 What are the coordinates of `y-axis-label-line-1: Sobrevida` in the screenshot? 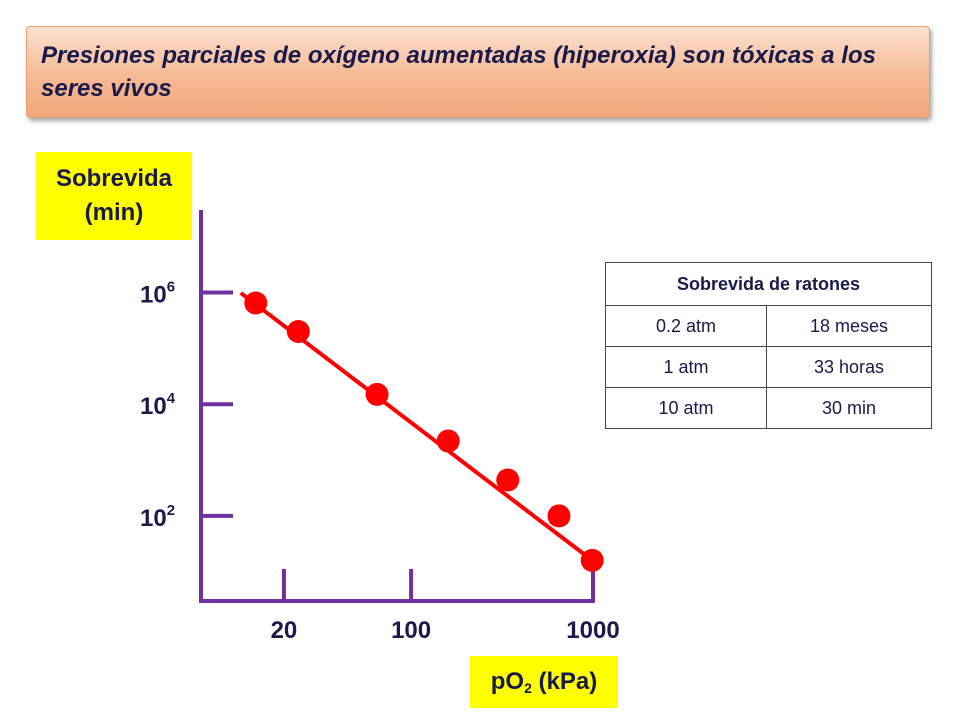 It's located at (114, 178).